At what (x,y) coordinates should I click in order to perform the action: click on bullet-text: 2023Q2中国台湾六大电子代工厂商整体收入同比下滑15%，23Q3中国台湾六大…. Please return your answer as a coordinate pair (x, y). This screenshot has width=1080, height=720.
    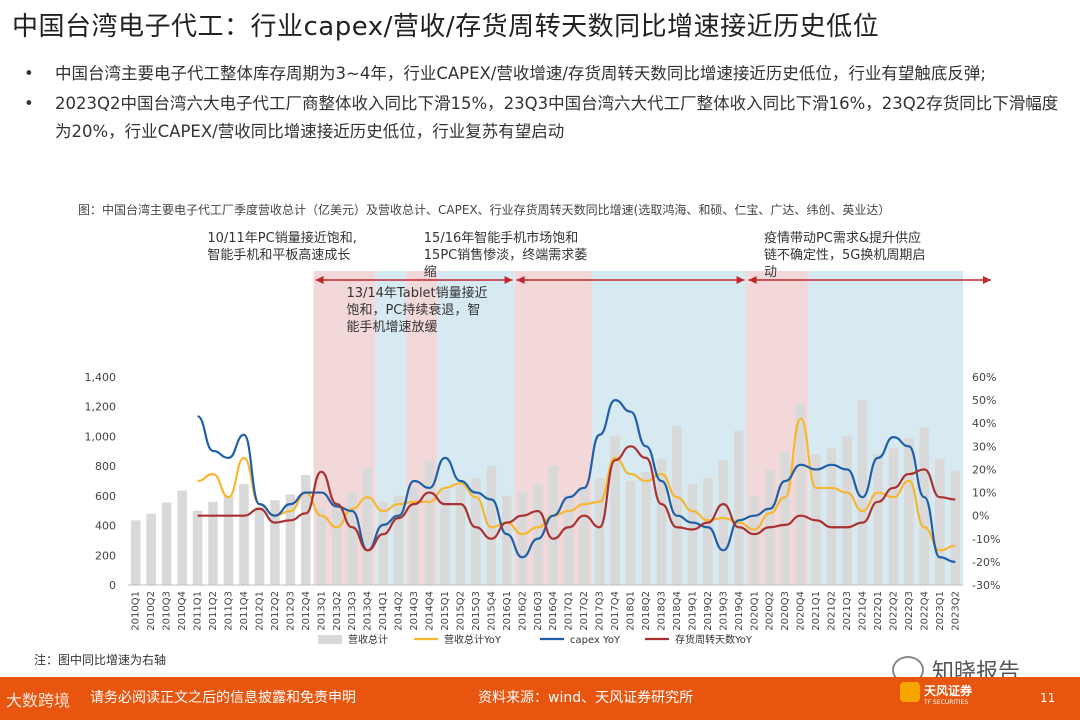
    Looking at the image, I should click on (557, 117).